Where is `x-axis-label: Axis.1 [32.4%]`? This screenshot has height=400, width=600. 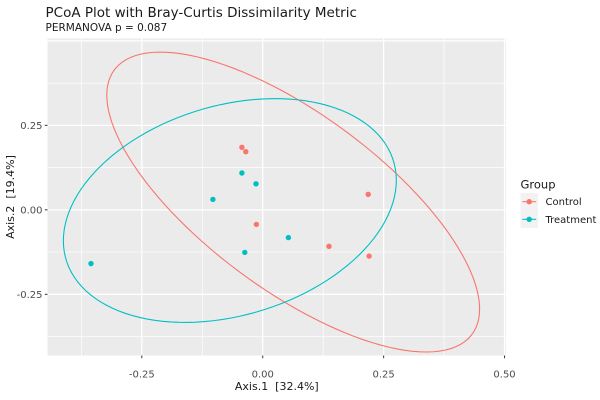
x-axis-label: Axis.1 [32.4%] is located at coordinates (277, 386).